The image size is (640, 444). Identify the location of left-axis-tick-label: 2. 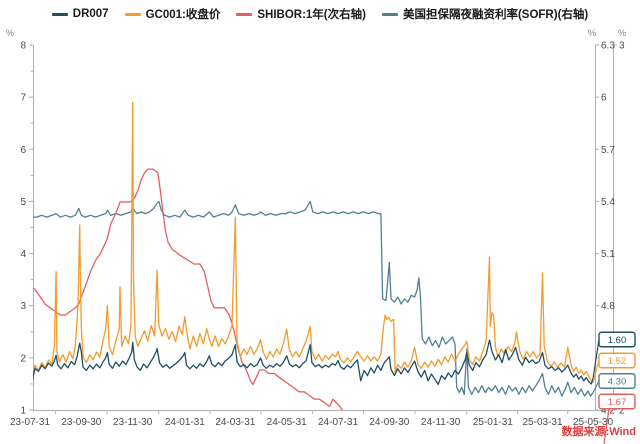
(23, 358).